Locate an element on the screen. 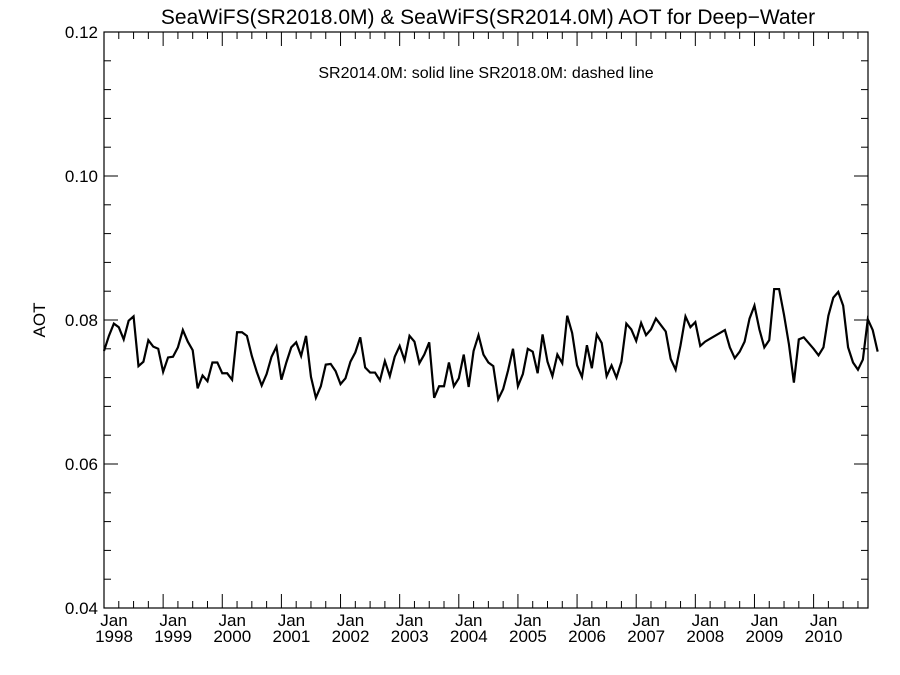 This screenshot has height=675, width=900. x-tick-year-label: 2000 is located at coordinates (232, 636).